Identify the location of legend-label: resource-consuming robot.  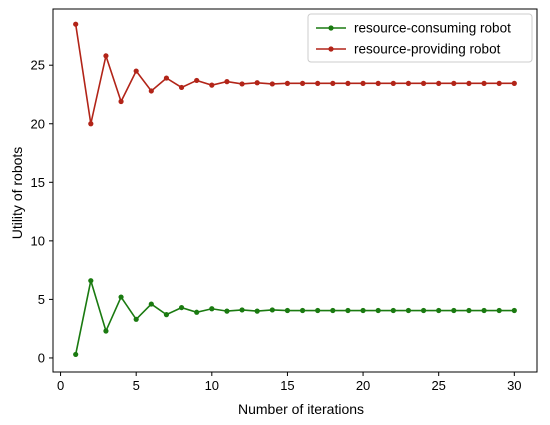
(432, 28).